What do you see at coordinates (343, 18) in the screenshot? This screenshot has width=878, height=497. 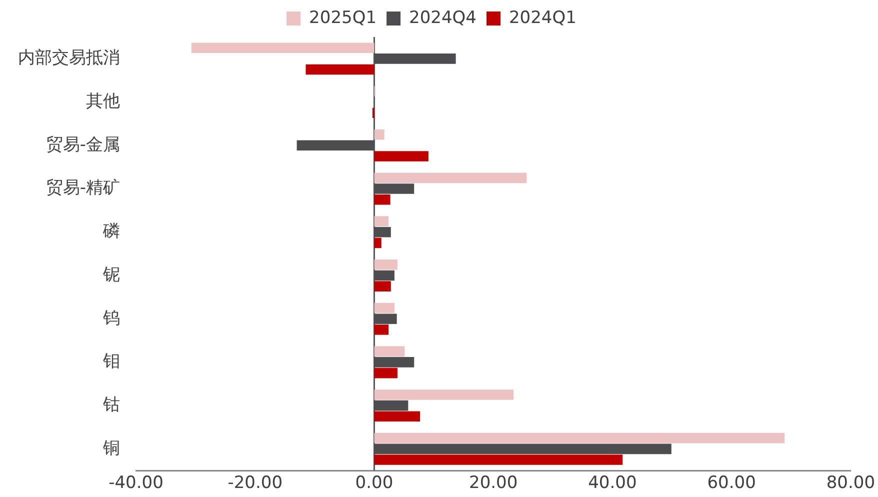 I see `legend-label: 2025Q1` at bounding box center [343, 18].